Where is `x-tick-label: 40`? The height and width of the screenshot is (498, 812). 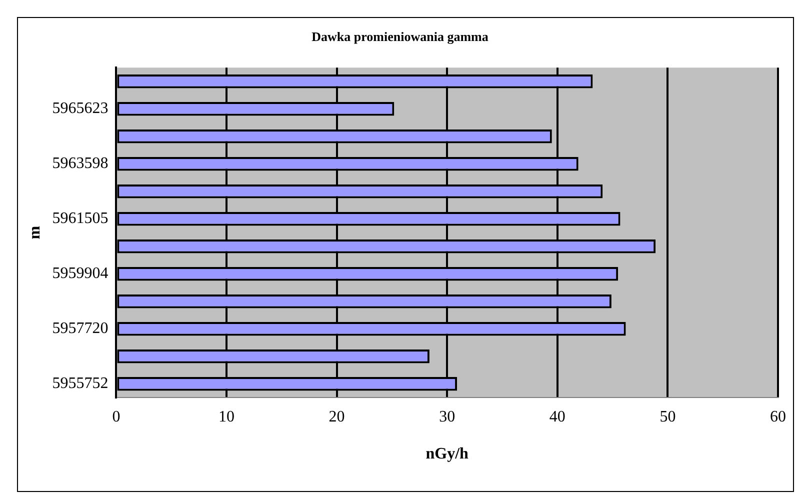 x-tick-label: 40 is located at coordinates (557, 417).